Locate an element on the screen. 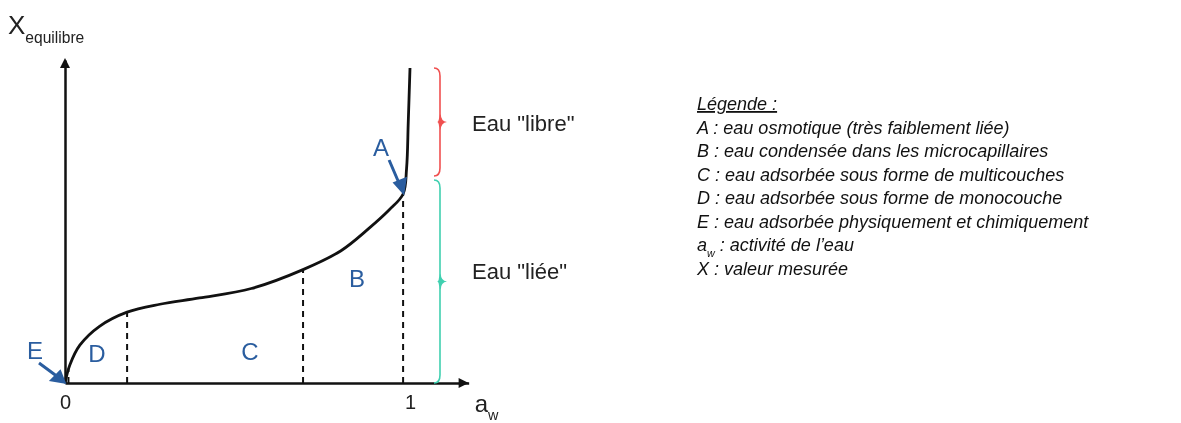 This screenshot has height=423, width=1181. text: B : eau condensée dans les microcapillaires is located at coordinates (873, 151).